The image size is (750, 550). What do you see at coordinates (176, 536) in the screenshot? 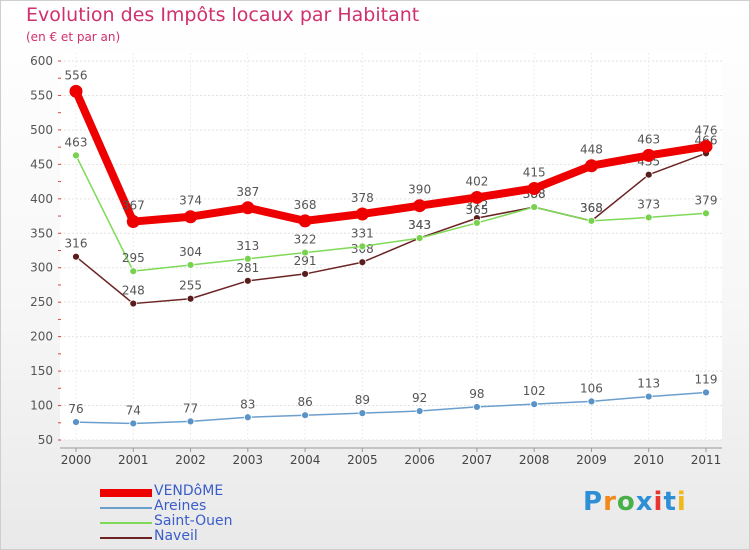
I see `legend-label-naveil: Naveil` at bounding box center [176, 536].